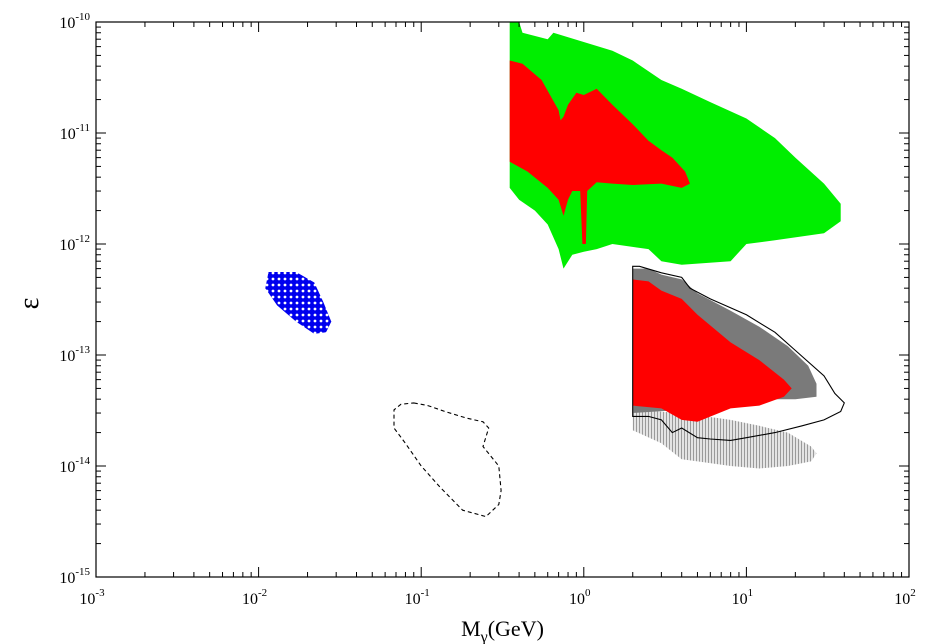 The image size is (925, 644). What do you see at coordinates (905, 597) in the screenshot?
I see `x-tick-label: 10²` at bounding box center [905, 597].